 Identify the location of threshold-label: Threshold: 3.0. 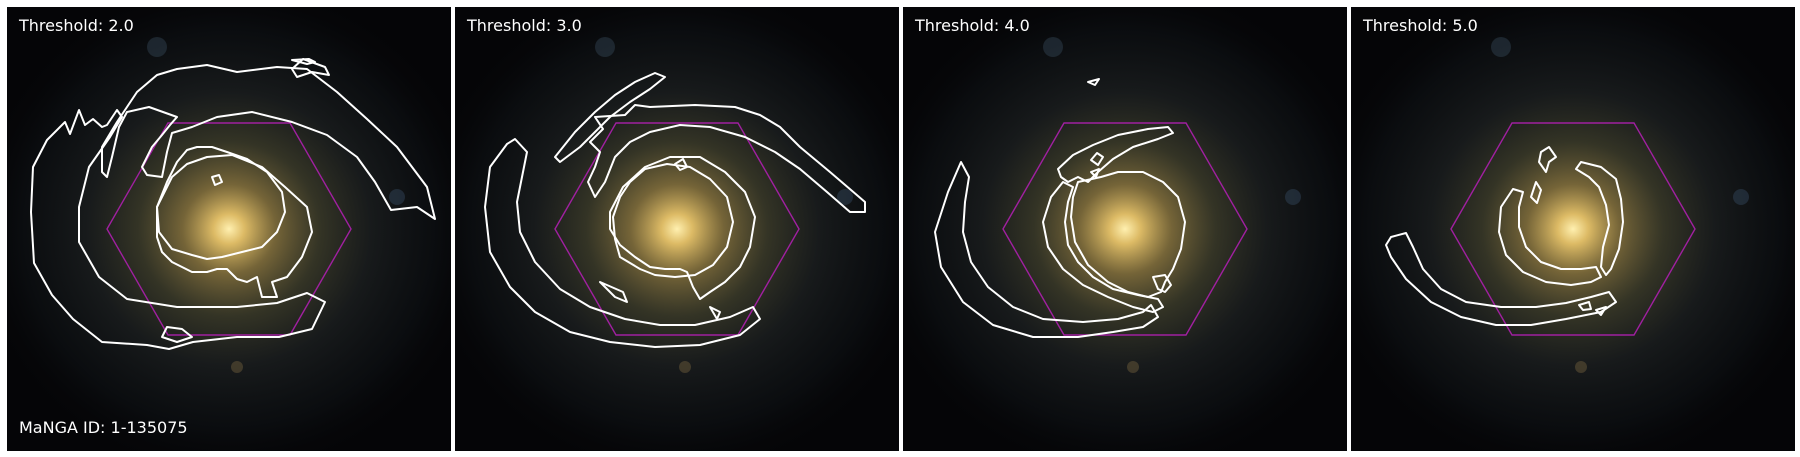
(524, 25).